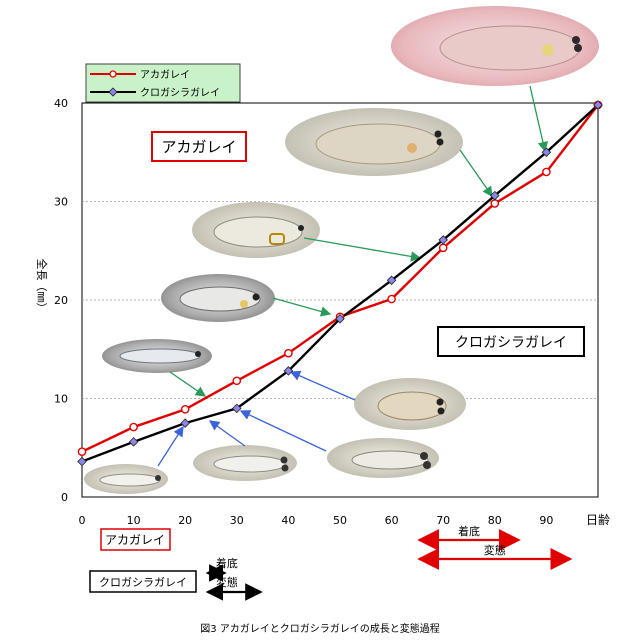  I want to click on pointer-kuro-larva-small, so click(170, 446).